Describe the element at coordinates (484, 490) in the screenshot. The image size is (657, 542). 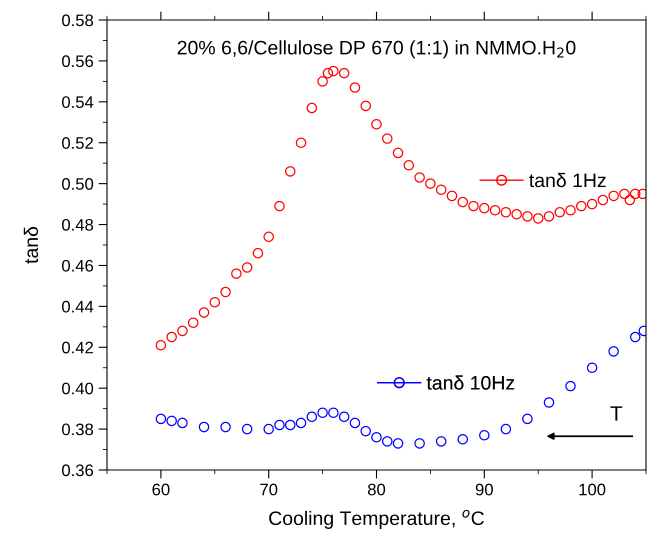
I see `x-tick-label: 90` at that location.